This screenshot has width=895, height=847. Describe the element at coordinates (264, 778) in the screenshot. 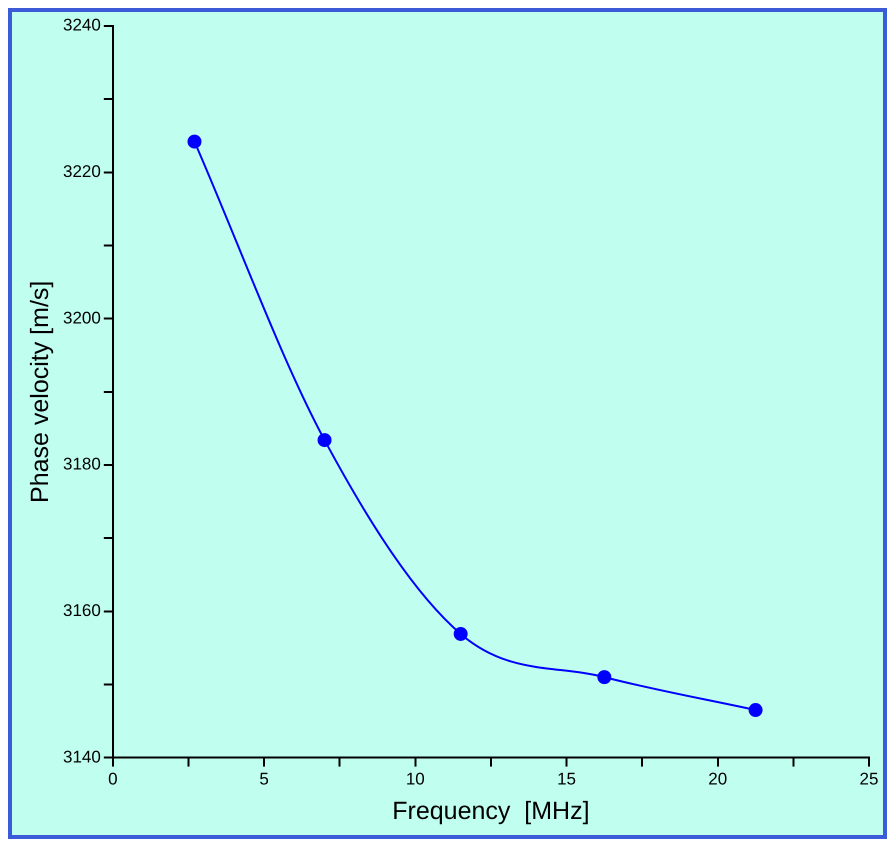

I see `x-tick-label: 5` at that location.